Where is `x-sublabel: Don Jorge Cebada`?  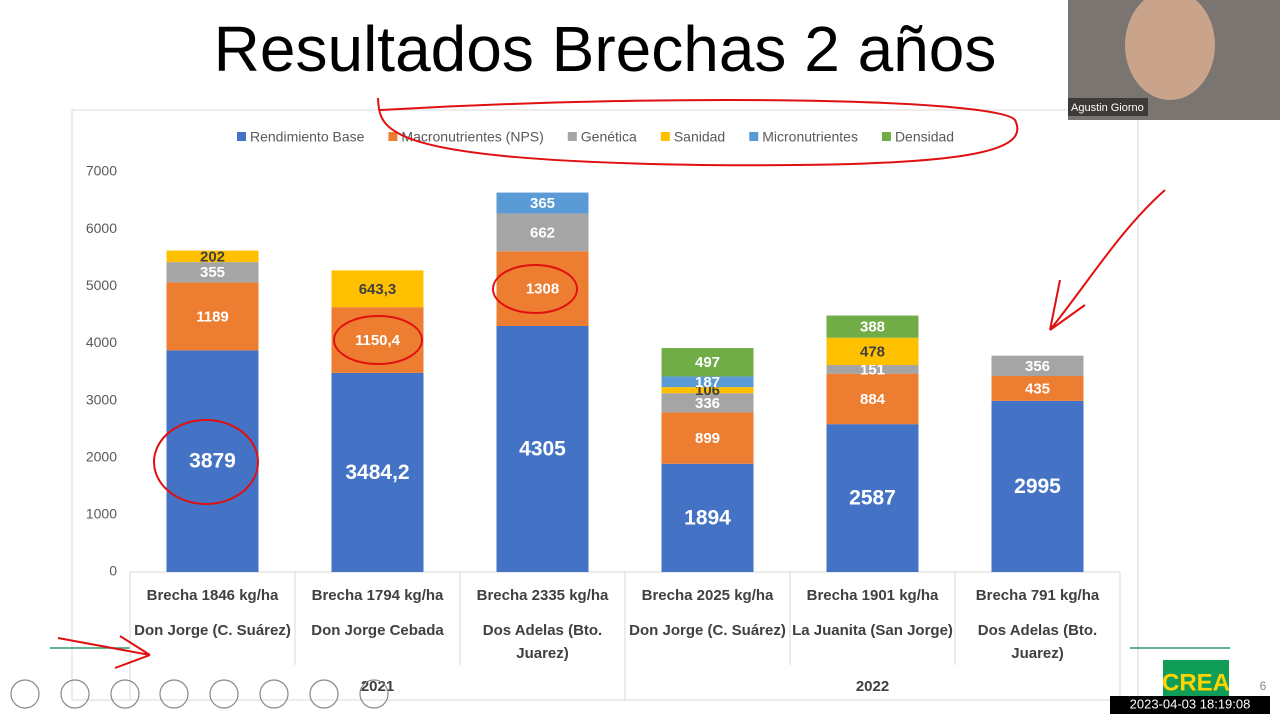
x-sublabel: Don Jorge Cebada is located at coordinates (377, 630).